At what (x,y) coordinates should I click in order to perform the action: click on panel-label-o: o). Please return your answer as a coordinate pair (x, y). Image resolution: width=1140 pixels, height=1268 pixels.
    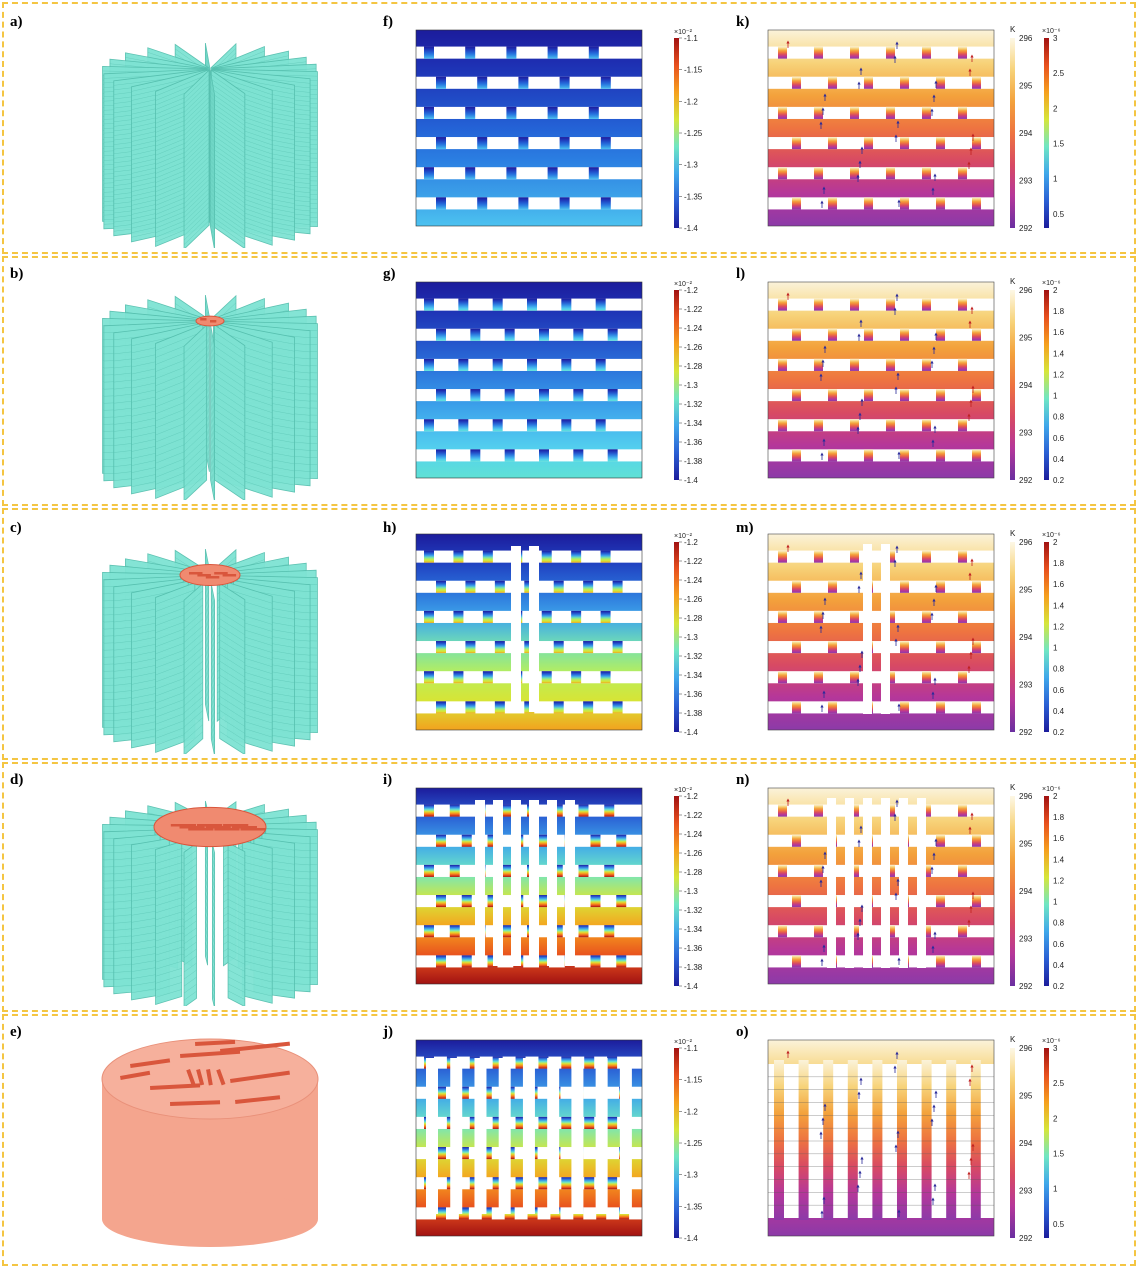
    Looking at the image, I should click on (742, 1032).